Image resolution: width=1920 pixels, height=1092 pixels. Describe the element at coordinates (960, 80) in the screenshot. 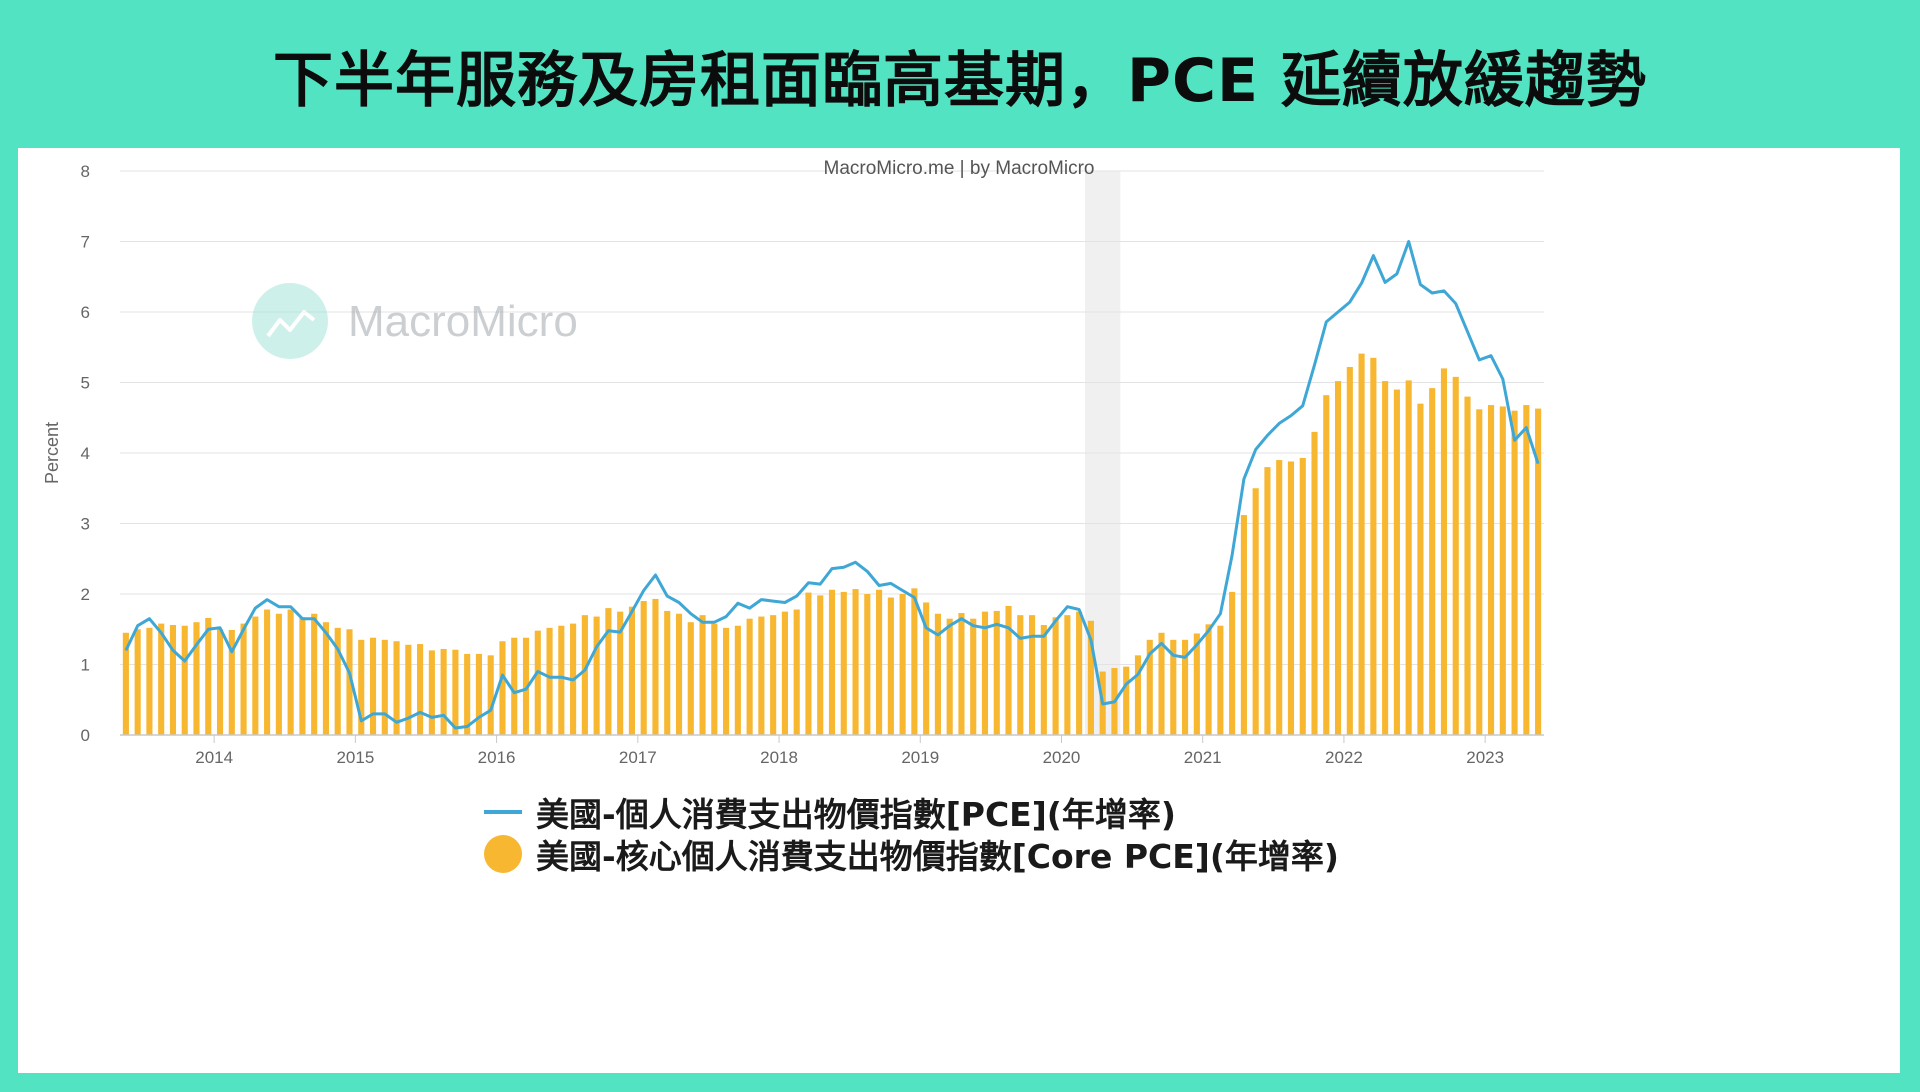

I see `headline: 下半年服務及房租面臨高基期，PCE 延續放緩趨勢` at that location.